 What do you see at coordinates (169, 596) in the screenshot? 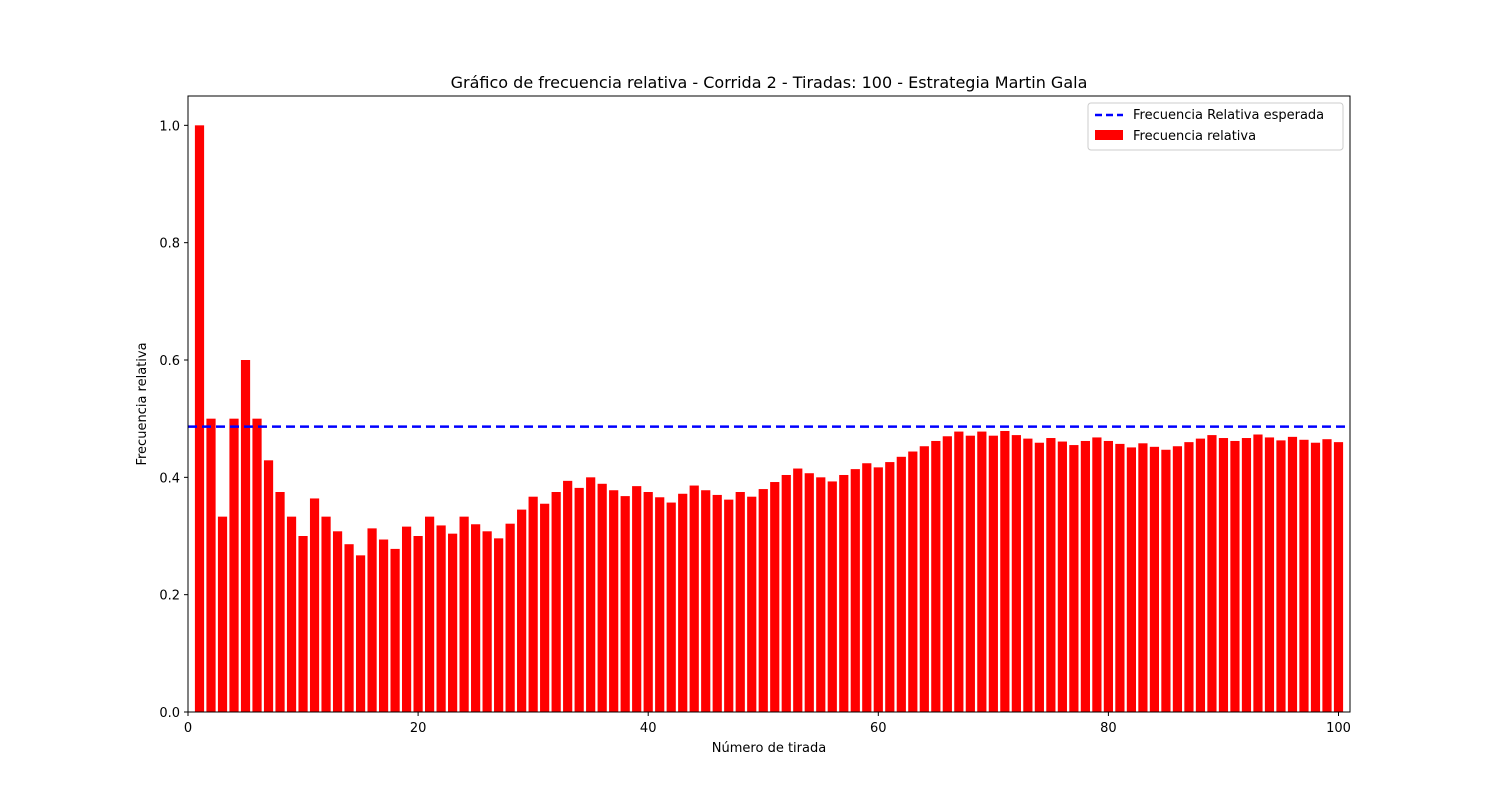
I see `y-tick-label: 0.2` at bounding box center [169, 596].